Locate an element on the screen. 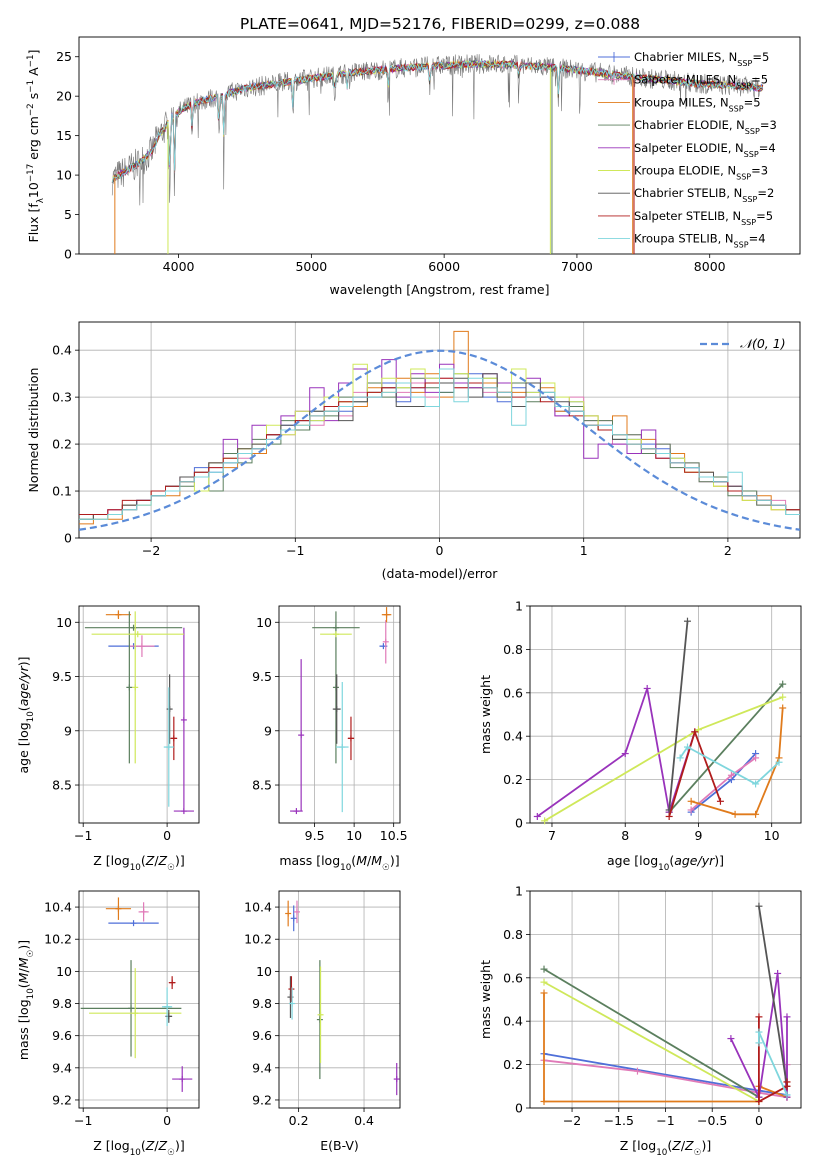 This screenshot has height=1170, width=819. legend-label: Chabrier ELODIE, NSSP=3 is located at coordinates (705, 127).